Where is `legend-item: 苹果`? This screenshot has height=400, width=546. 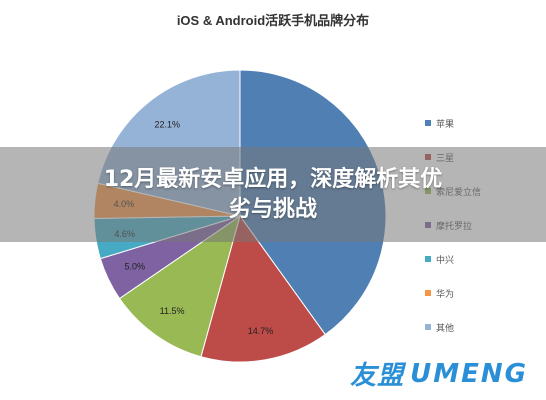
legend-item: 苹果 is located at coordinates (480, 123).